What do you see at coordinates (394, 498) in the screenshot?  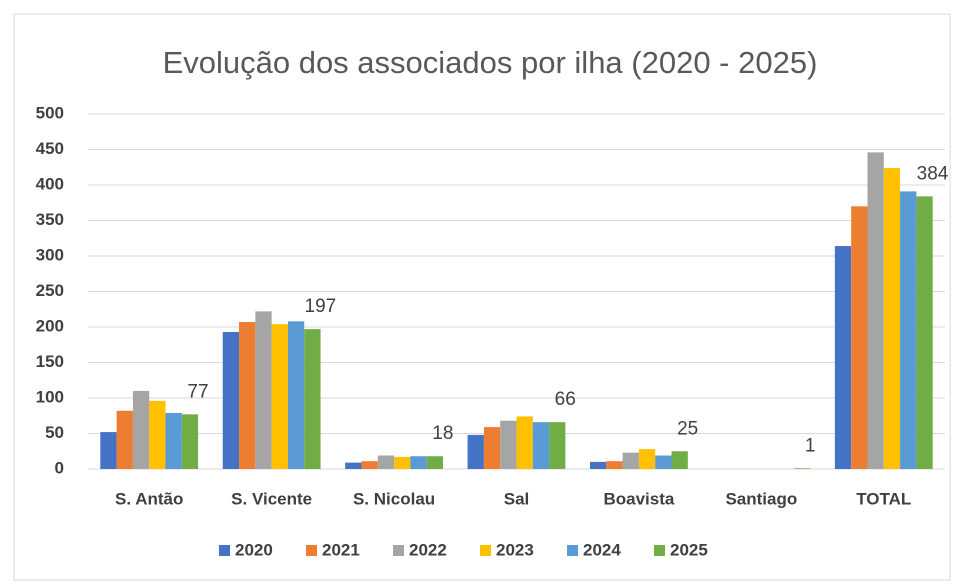 I see `x-tick-label: S. Nicolau` at bounding box center [394, 498].